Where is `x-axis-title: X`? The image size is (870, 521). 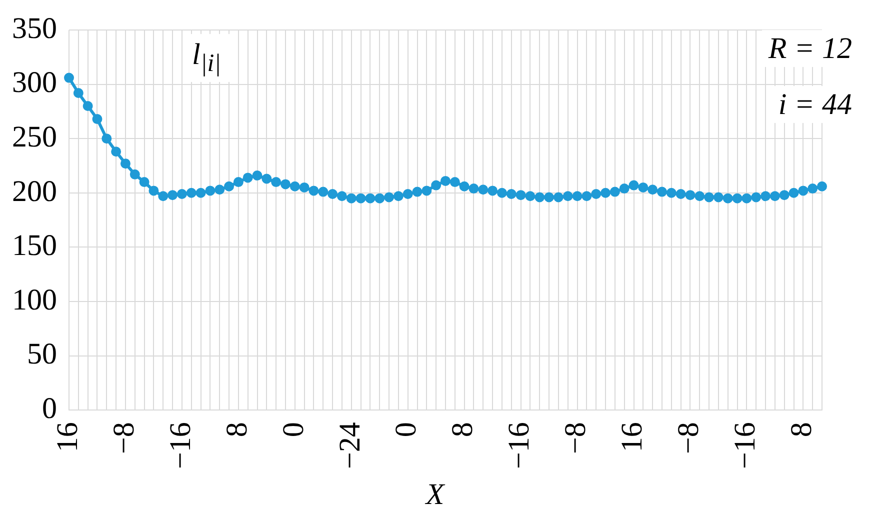 x-axis-title: X is located at coordinates (435, 495).